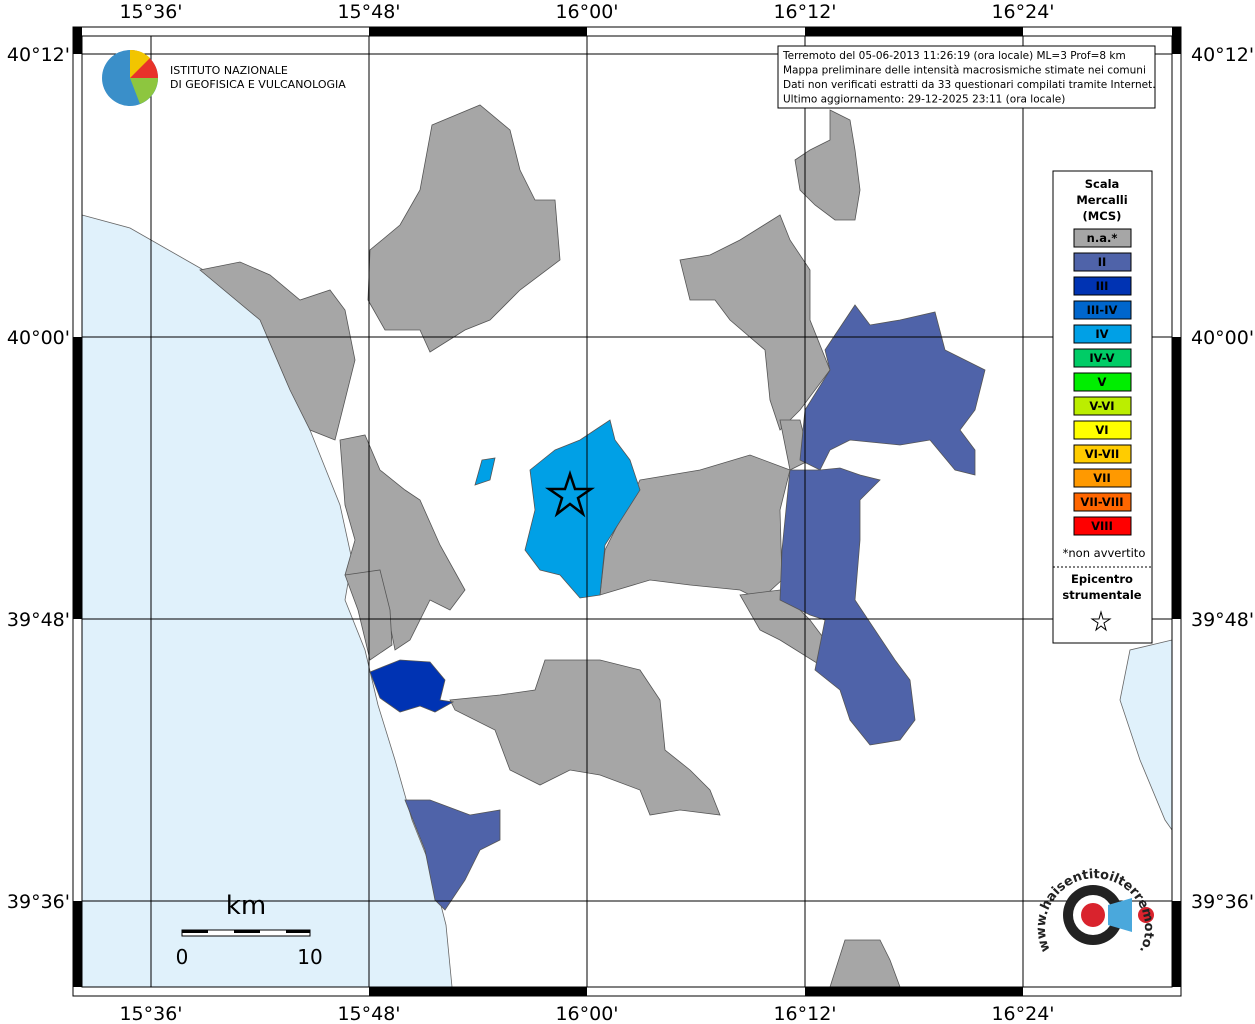  What do you see at coordinates (1093, 915) in the screenshot?
I see `logo-disc` at bounding box center [1093, 915].